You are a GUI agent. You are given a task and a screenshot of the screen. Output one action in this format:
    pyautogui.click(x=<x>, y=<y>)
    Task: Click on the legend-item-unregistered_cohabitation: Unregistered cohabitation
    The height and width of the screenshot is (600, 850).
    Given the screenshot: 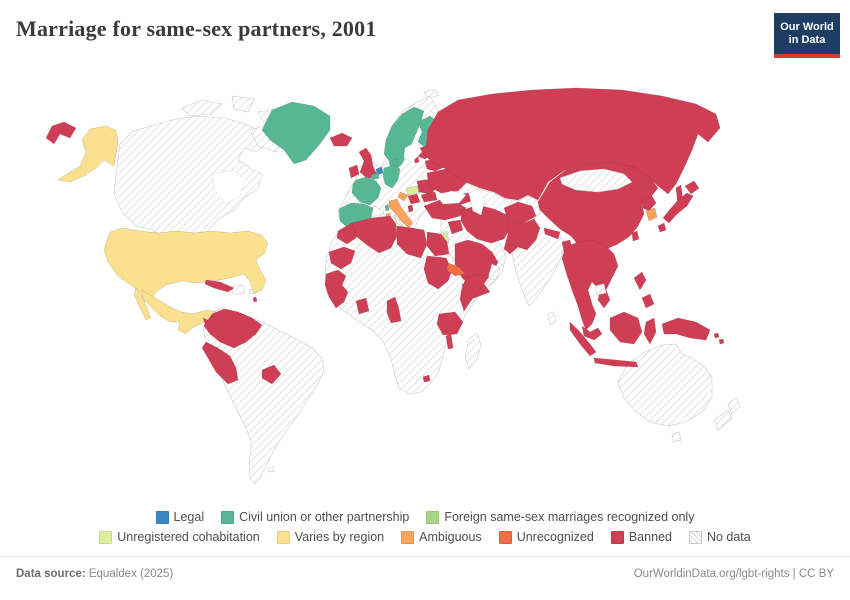 What is the action you would take?
    pyautogui.click(x=179, y=537)
    